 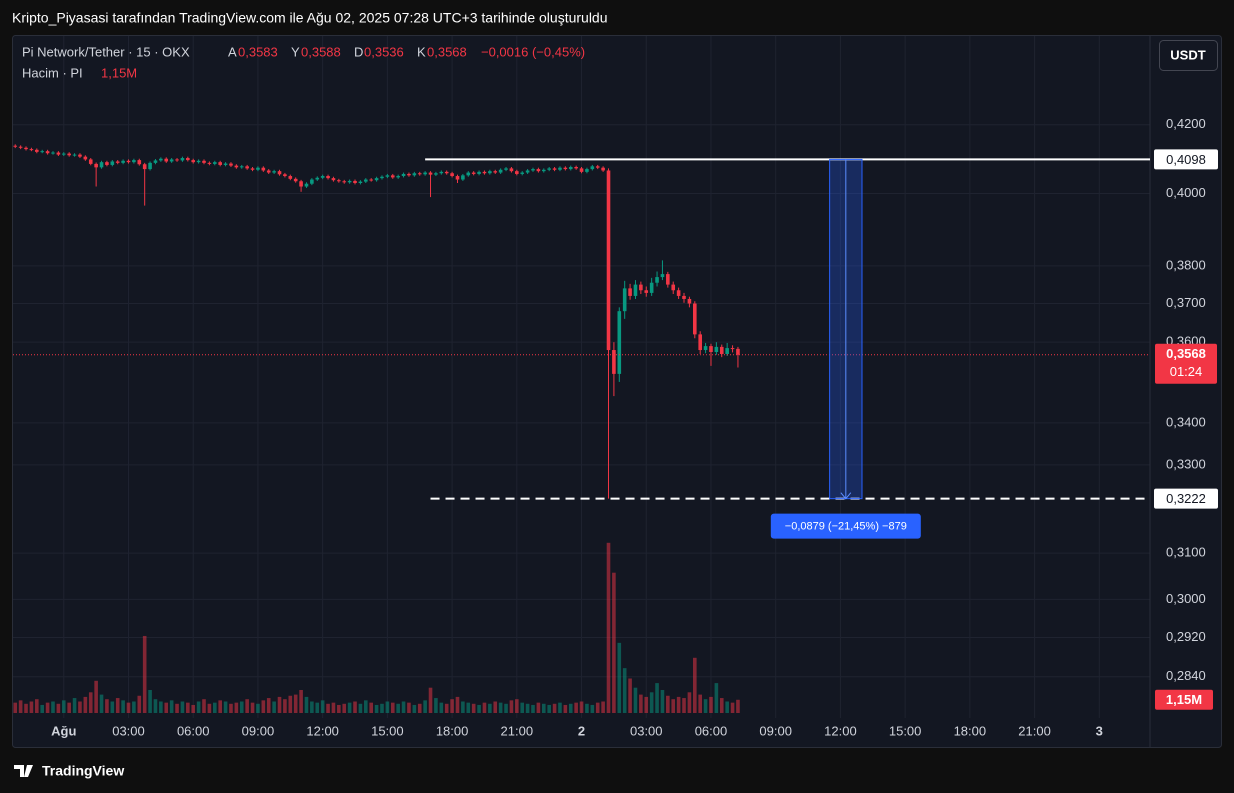 What do you see at coordinates (358, 51) in the screenshot?
I see `legend-key: D` at bounding box center [358, 51].